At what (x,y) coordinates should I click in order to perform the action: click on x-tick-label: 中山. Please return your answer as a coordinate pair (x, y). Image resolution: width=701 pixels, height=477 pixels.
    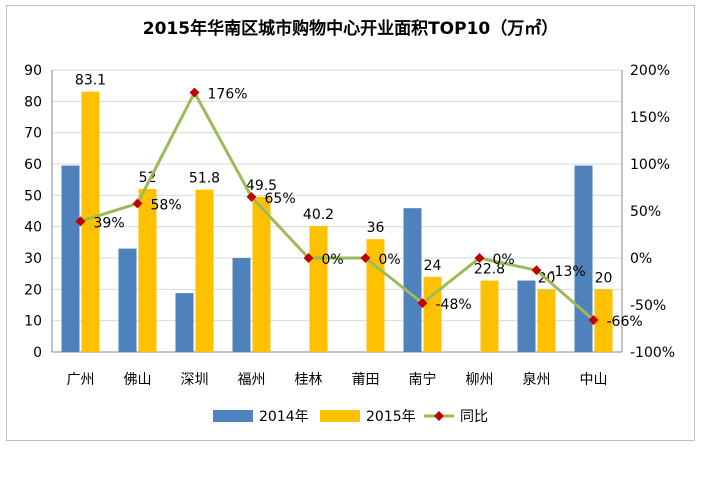
    Looking at the image, I should click on (594, 380).